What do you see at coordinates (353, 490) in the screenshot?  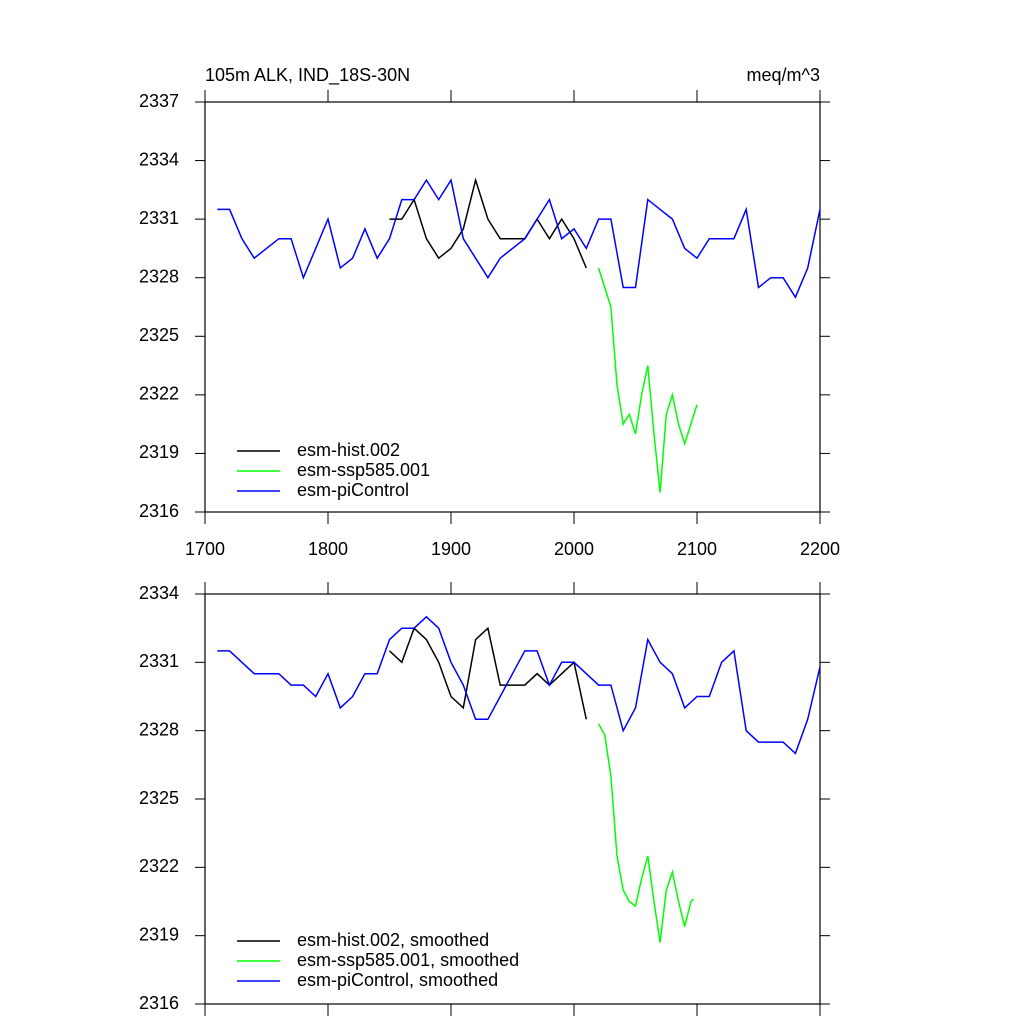 I see `legend-label: esm-piControl` at bounding box center [353, 490].